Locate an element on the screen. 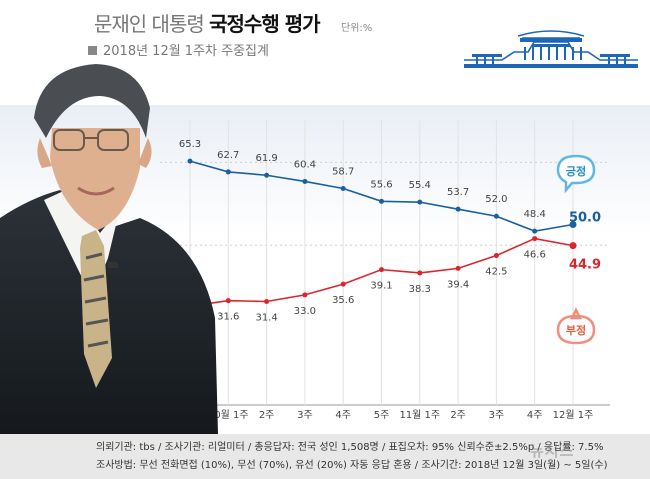 Image resolution: width=650 pixels, height=479 pixels. subtitle-square-icon is located at coordinates (92, 50).